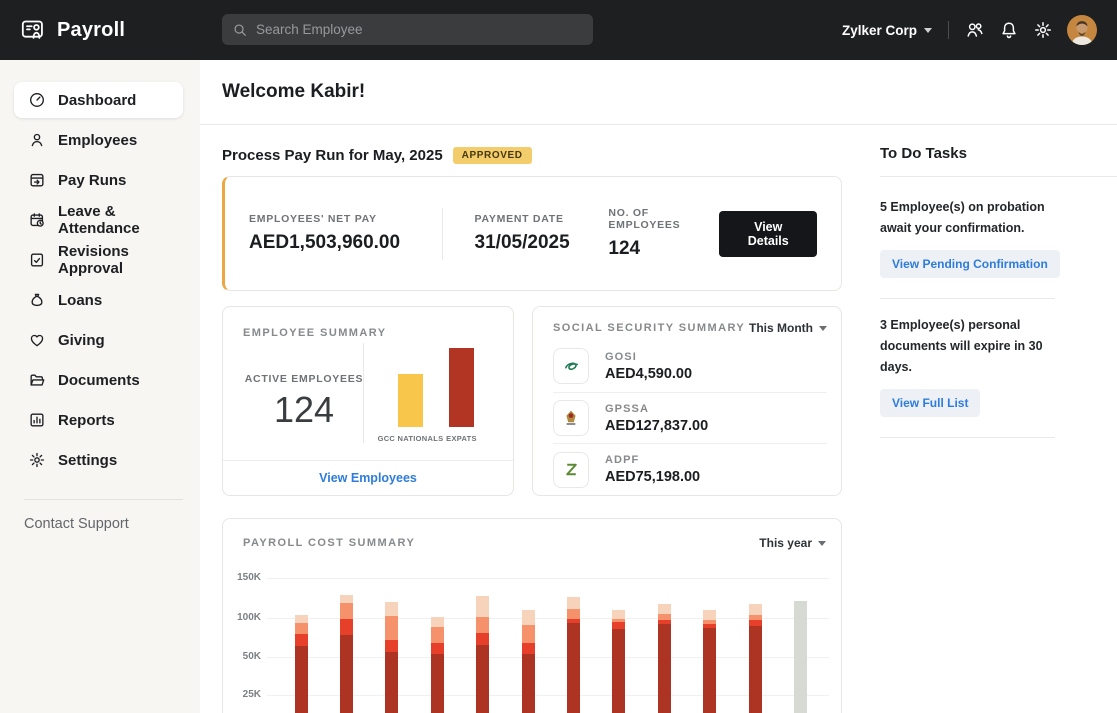 This screenshot has height=713, width=1117. What do you see at coordinates (72, 30) in the screenshot?
I see `app-logo: Payroll` at bounding box center [72, 30].